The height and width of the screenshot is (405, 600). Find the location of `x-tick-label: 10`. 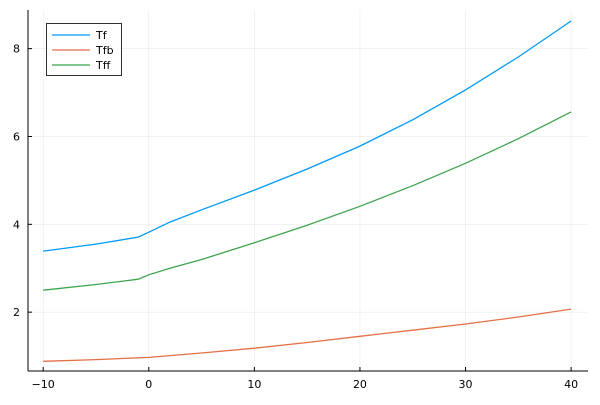

x-tick-label: 10 is located at coordinates (254, 384).